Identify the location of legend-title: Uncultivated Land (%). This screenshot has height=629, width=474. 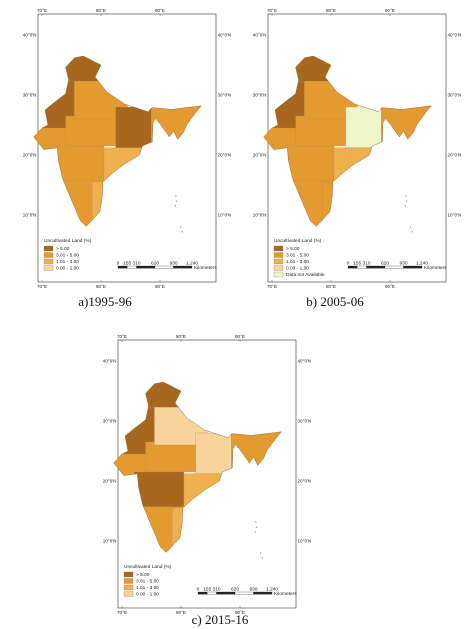
(68, 241).